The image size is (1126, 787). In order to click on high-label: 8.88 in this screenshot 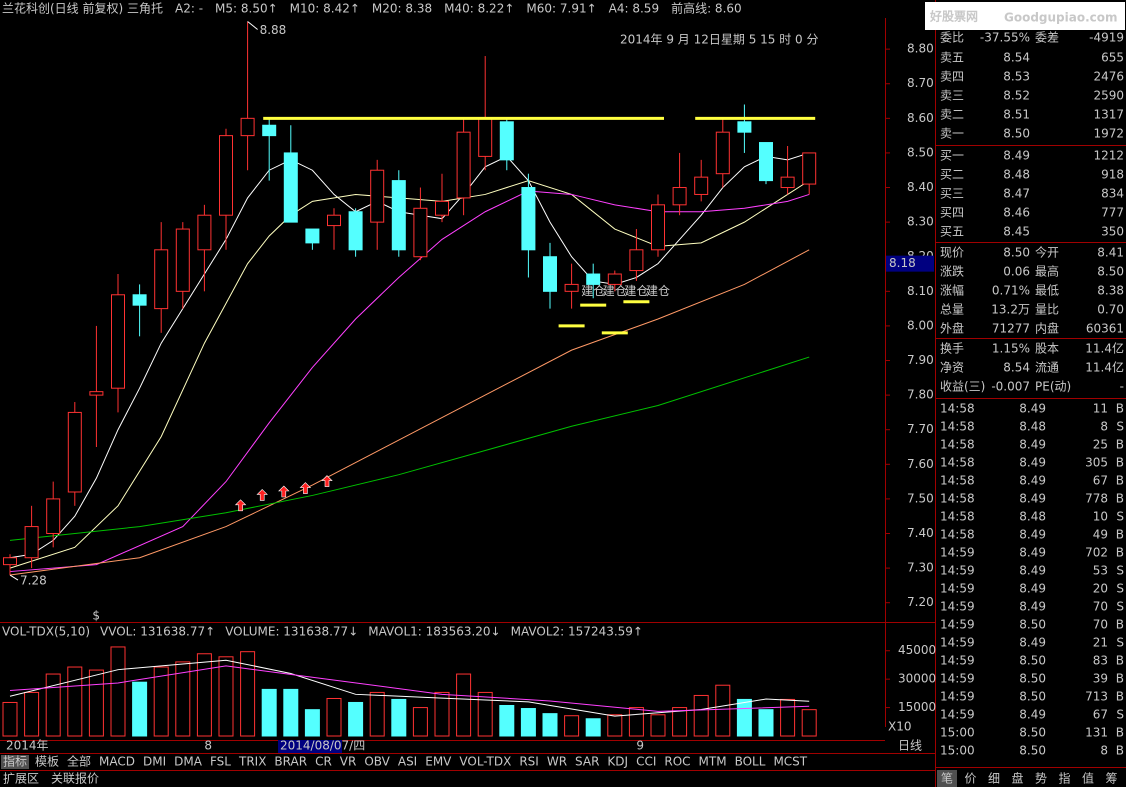, I will do `click(273, 30)`.